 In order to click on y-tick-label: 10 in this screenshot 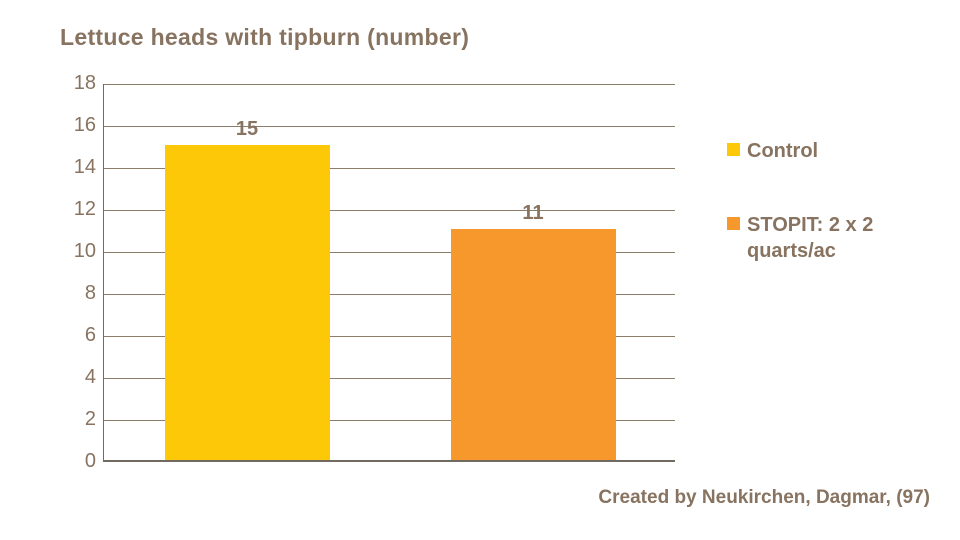, I will do `click(84, 251)`.